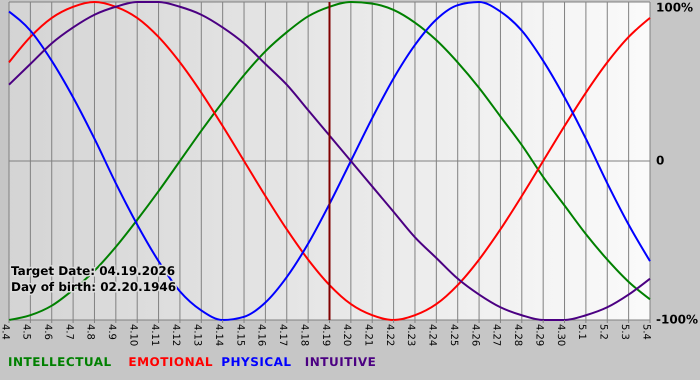  I want to click on x-tick-label: 5.3, so click(624, 332).